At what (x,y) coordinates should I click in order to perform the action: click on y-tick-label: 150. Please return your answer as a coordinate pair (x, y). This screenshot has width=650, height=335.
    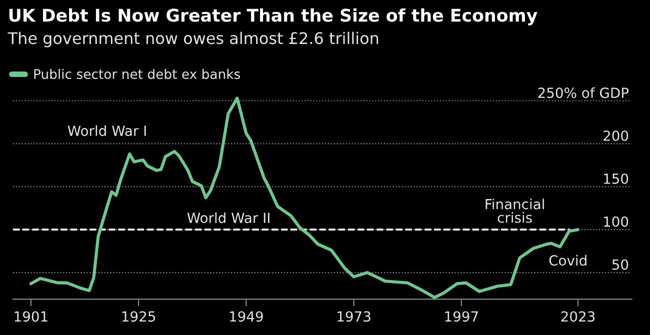
    Looking at the image, I should click on (616, 178).